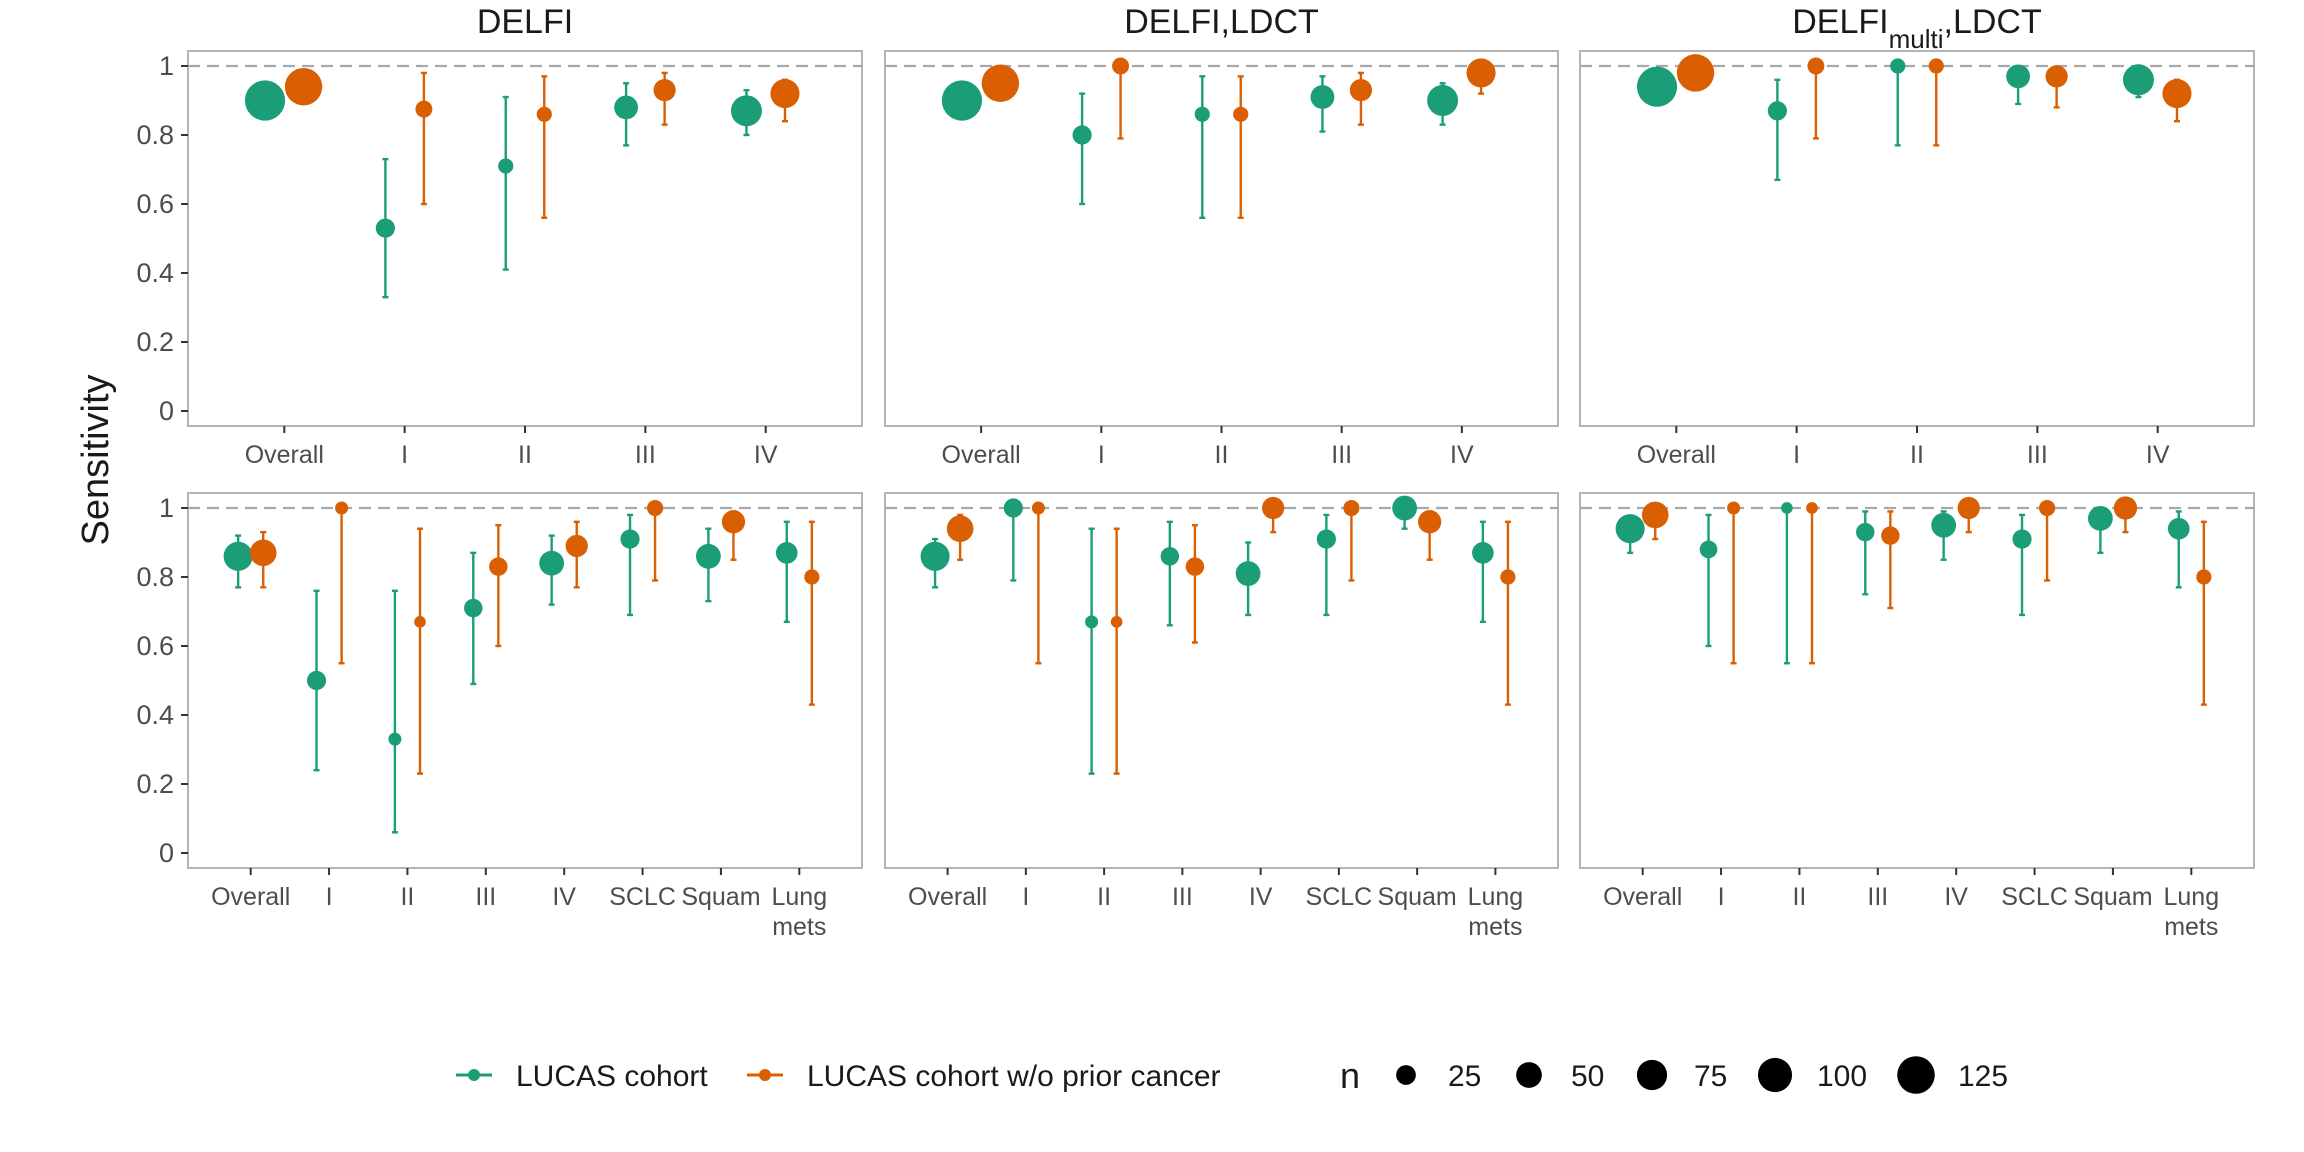 This screenshot has height=1152, width=2304. Describe the element at coordinates (1014, 1076) in the screenshot. I see `legend-label: LUCAS cohort w/o prior cancer` at that location.